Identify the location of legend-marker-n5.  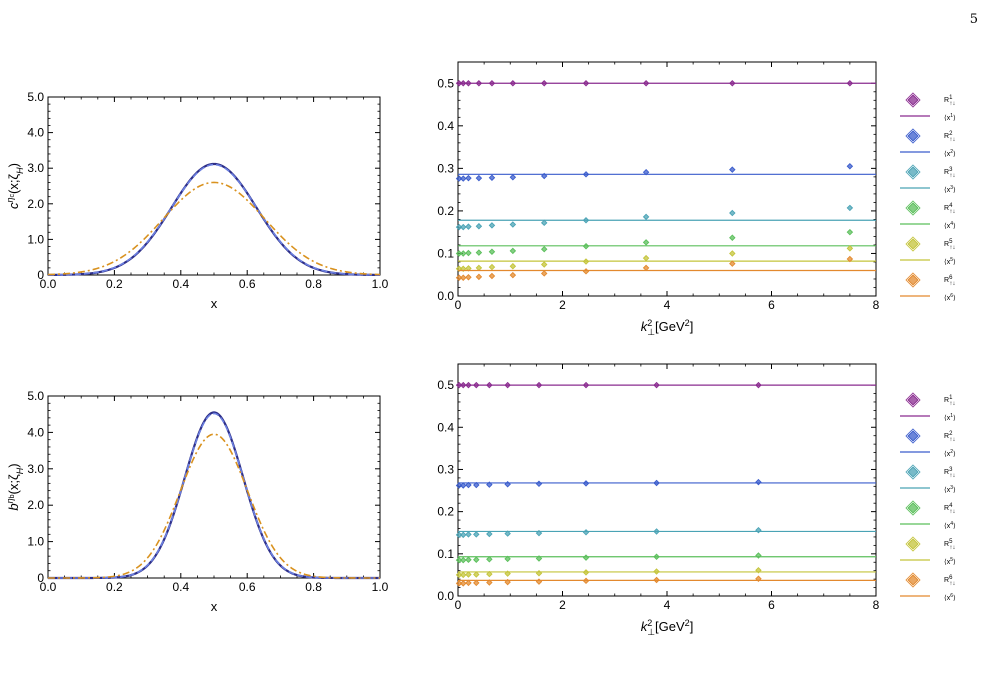
(913, 544).